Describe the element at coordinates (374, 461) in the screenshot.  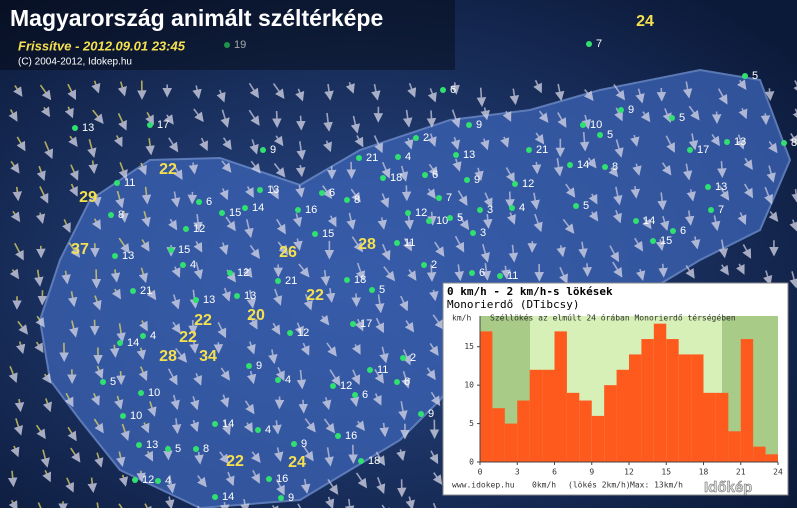
I see `station-speed: 18` at that location.